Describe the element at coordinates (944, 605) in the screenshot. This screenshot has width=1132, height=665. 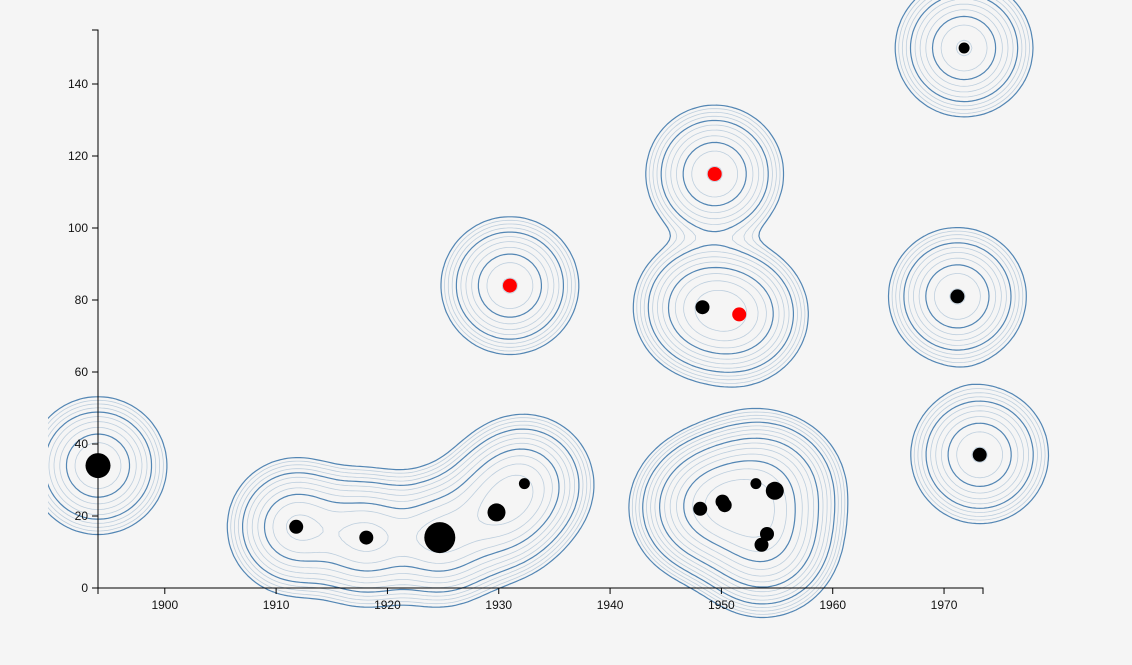
I see `x-tick-label: 1970` at that location.